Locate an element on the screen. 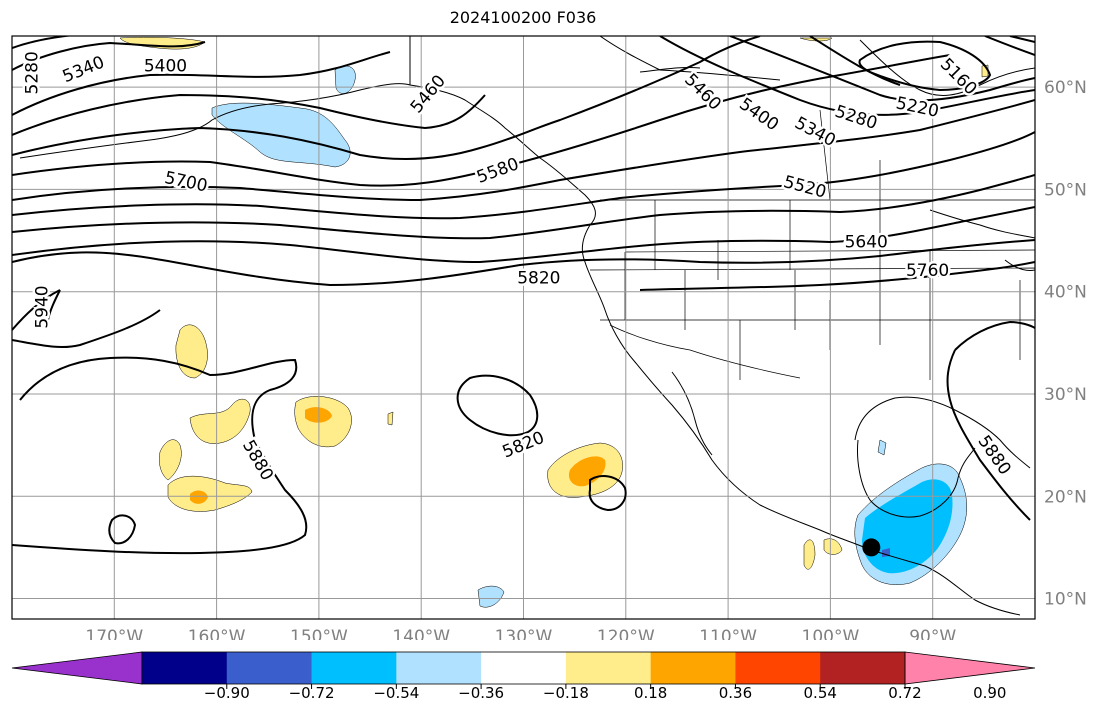 Image resolution: width=1105 pixels, height=712 pixels. colorbar-tick-label: 0.72 is located at coordinates (904, 693).